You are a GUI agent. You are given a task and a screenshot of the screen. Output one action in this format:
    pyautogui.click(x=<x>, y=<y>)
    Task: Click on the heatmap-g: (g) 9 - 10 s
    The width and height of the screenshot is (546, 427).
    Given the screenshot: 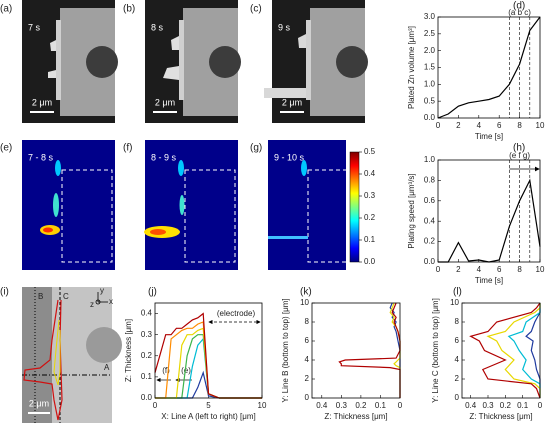 What is the action you would take?
    pyautogui.click(x=298, y=205)
    